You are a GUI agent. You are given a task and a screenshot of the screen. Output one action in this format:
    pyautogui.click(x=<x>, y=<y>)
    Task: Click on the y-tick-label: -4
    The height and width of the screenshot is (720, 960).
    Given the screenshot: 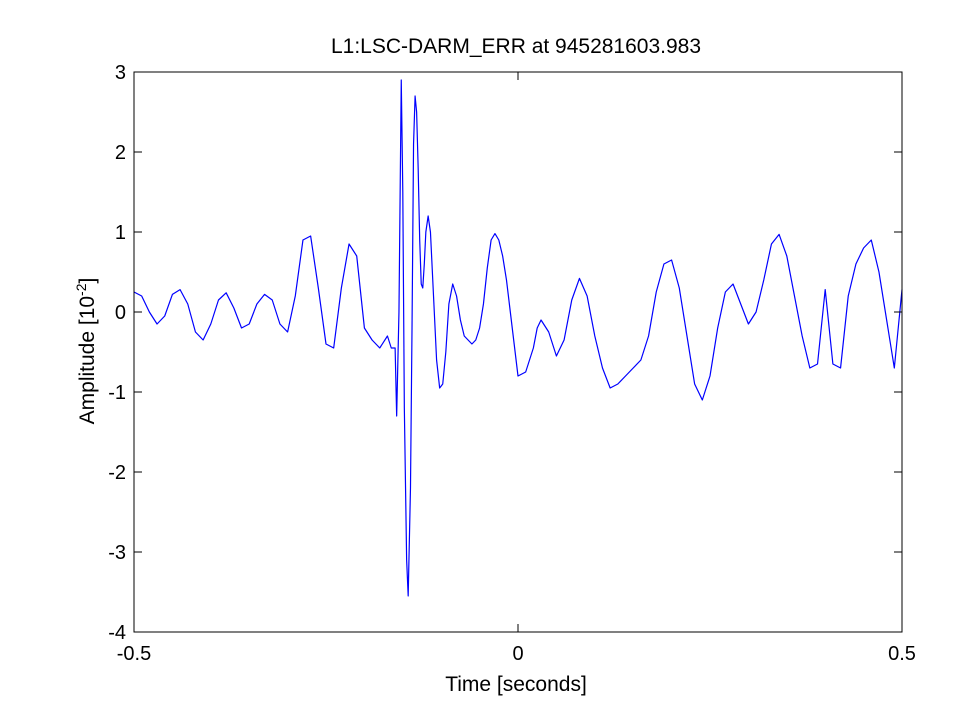 What is the action you would take?
    pyautogui.click(x=117, y=633)
    